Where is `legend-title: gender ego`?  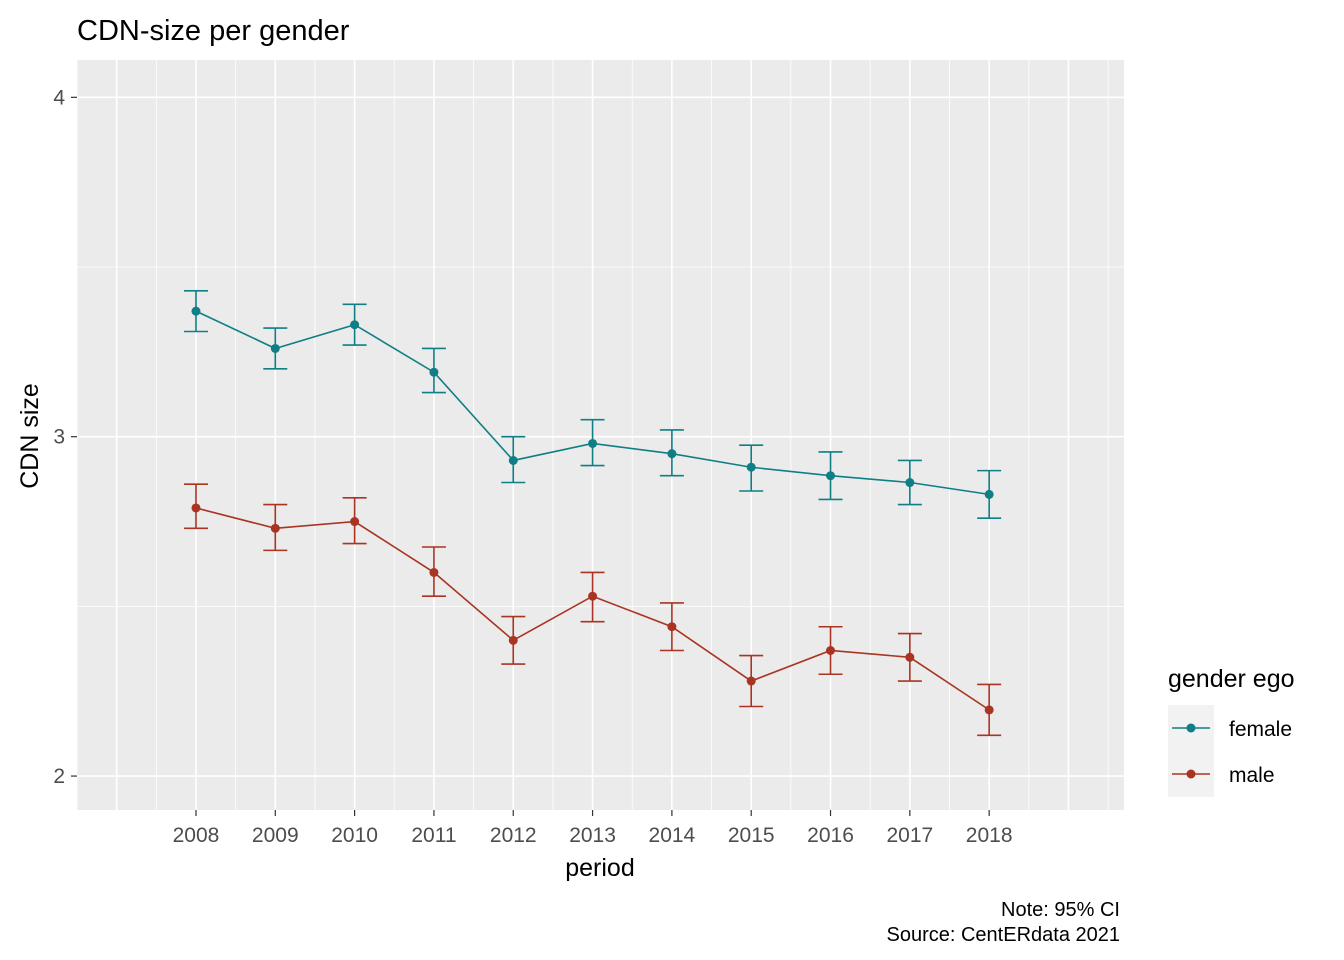 legend-title: gender ego is located at coordinates (1231, 679).